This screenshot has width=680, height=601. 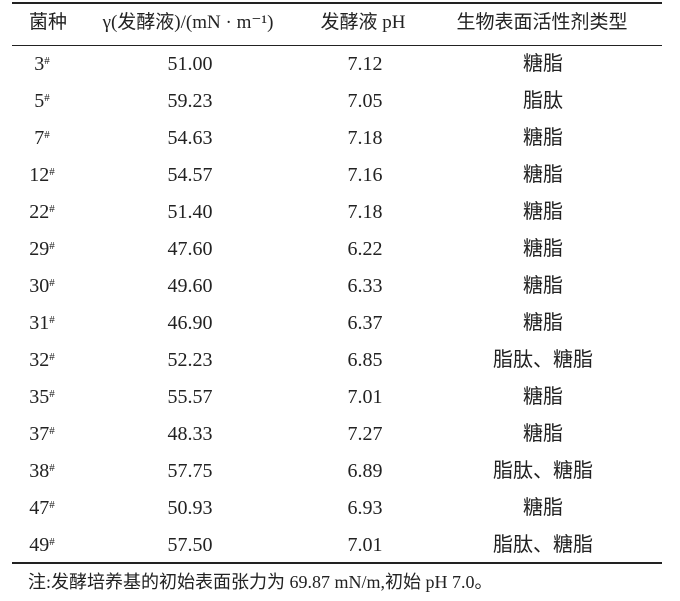 What do you see at coordinates (190, 323) in the screenshot?
I see `cell-surface-tension: 46.90` at bounding box center [190, 323].